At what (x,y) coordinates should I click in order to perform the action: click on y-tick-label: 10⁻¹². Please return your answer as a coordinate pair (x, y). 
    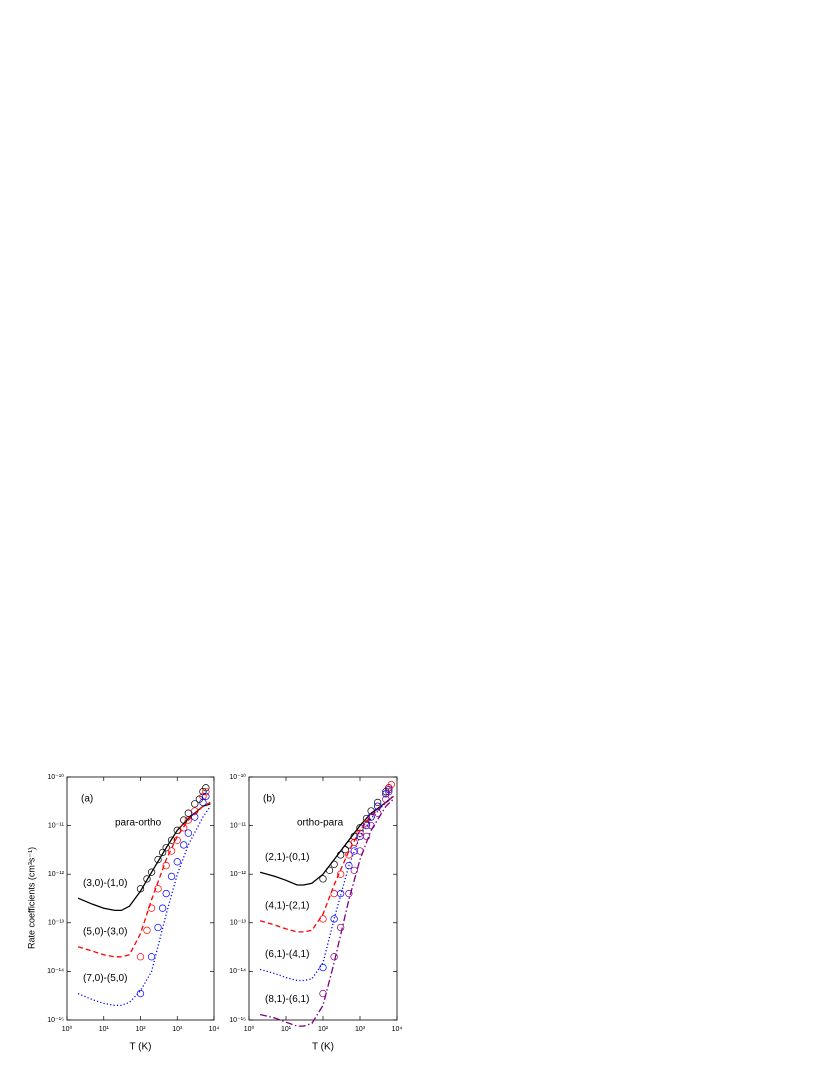
    Looking at the image, I should click on (56, 874).